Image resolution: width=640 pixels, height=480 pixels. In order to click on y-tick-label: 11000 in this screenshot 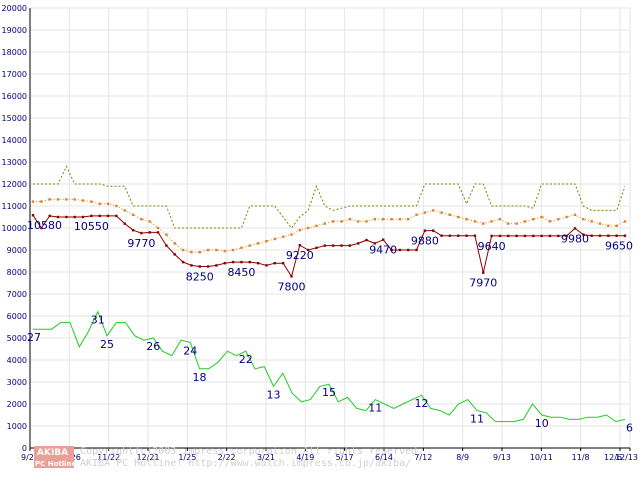, I will do `click(14, 206)`.